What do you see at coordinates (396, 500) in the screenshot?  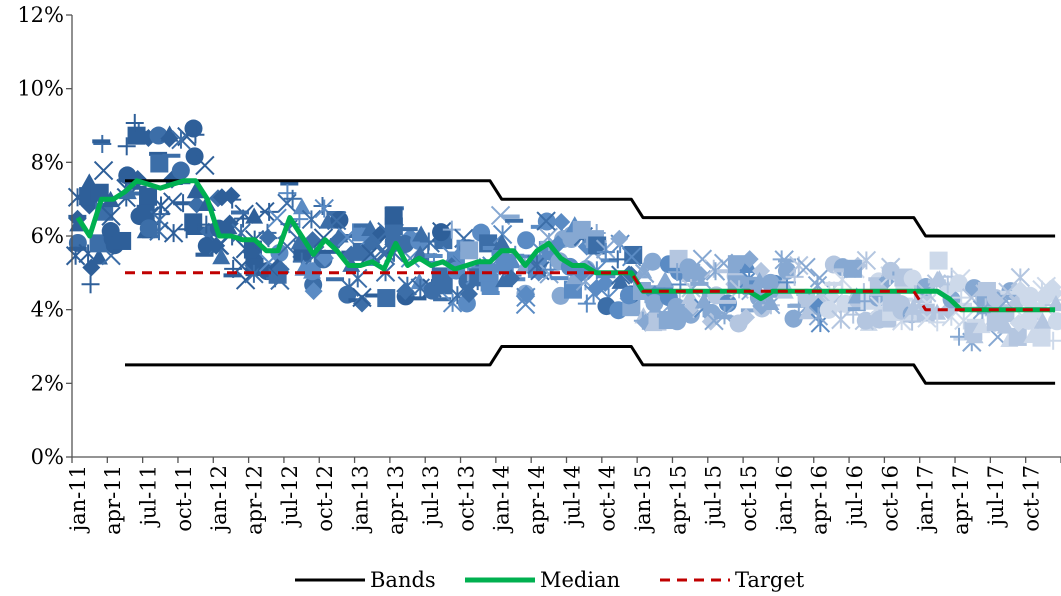 I see `x-tick-label: apr-13` at bounding box center [396, 500].